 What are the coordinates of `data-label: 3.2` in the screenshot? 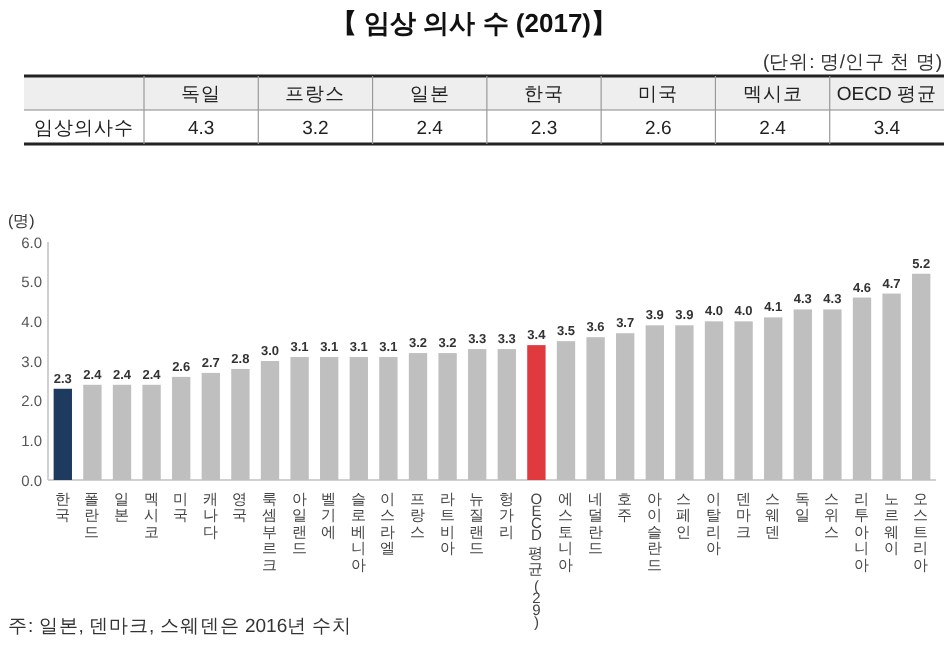 It's located at (315, 129).